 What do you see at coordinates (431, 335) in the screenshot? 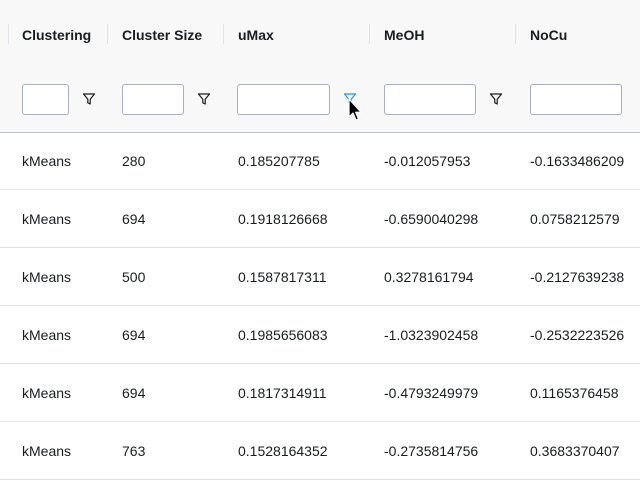
I see `cell-meoh: -1.0323902458` at bounding box center [431, 335].